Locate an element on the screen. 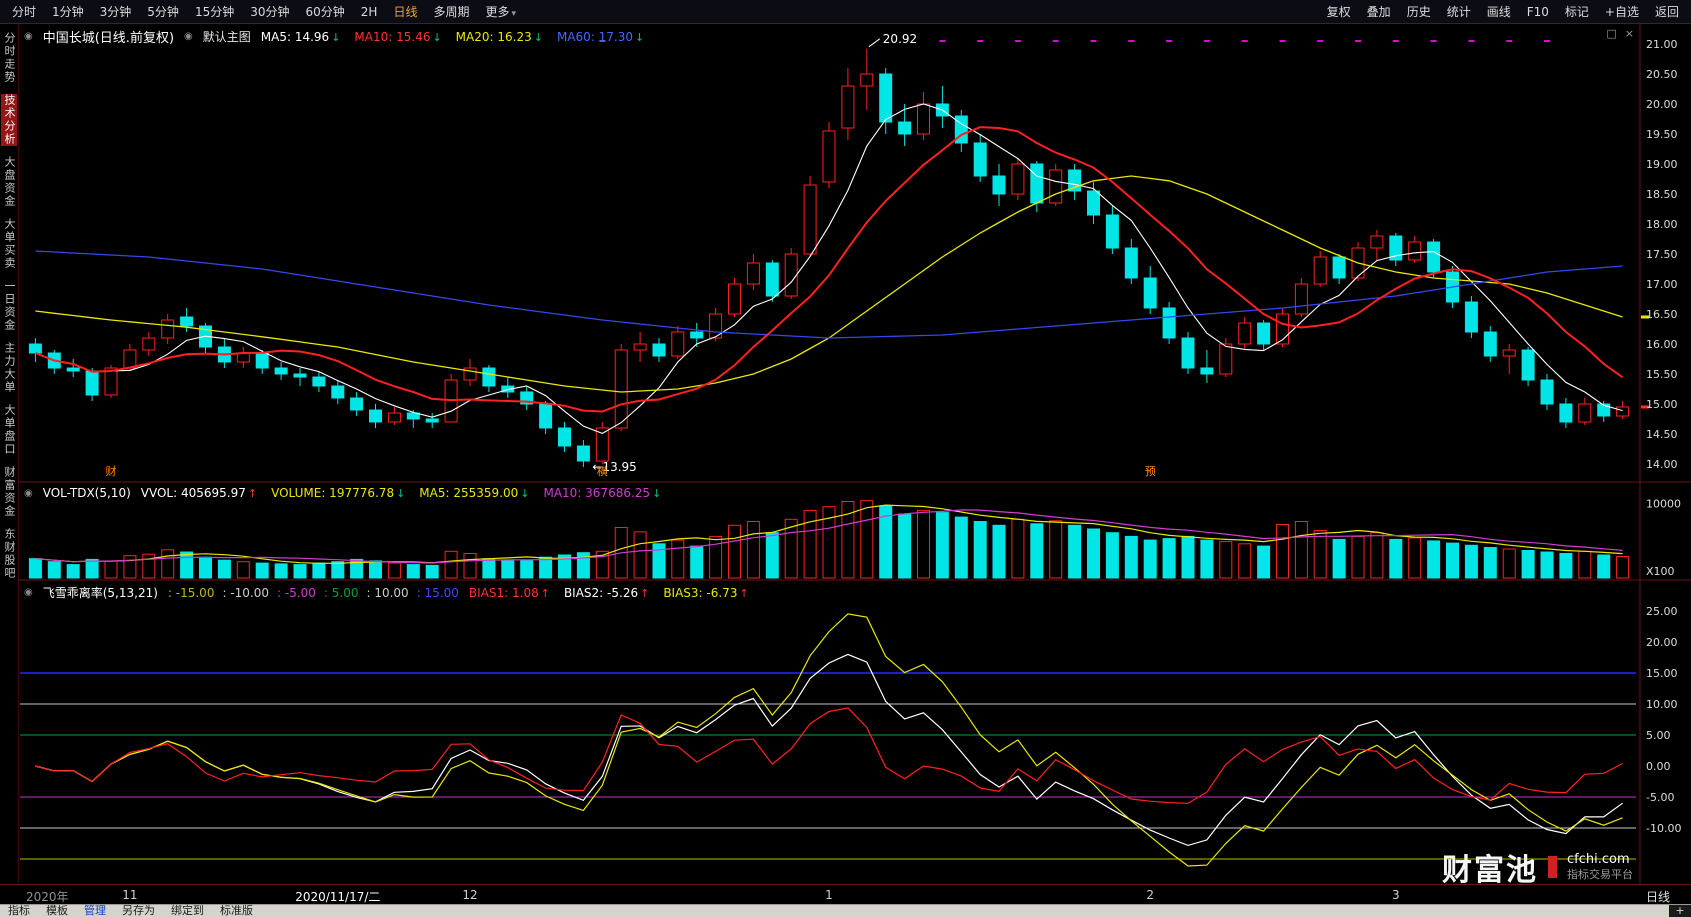 The height and width of the screenshot is (917, 1691). toolbar-button-1: 叠加 is located at coordinates (1378, 12).